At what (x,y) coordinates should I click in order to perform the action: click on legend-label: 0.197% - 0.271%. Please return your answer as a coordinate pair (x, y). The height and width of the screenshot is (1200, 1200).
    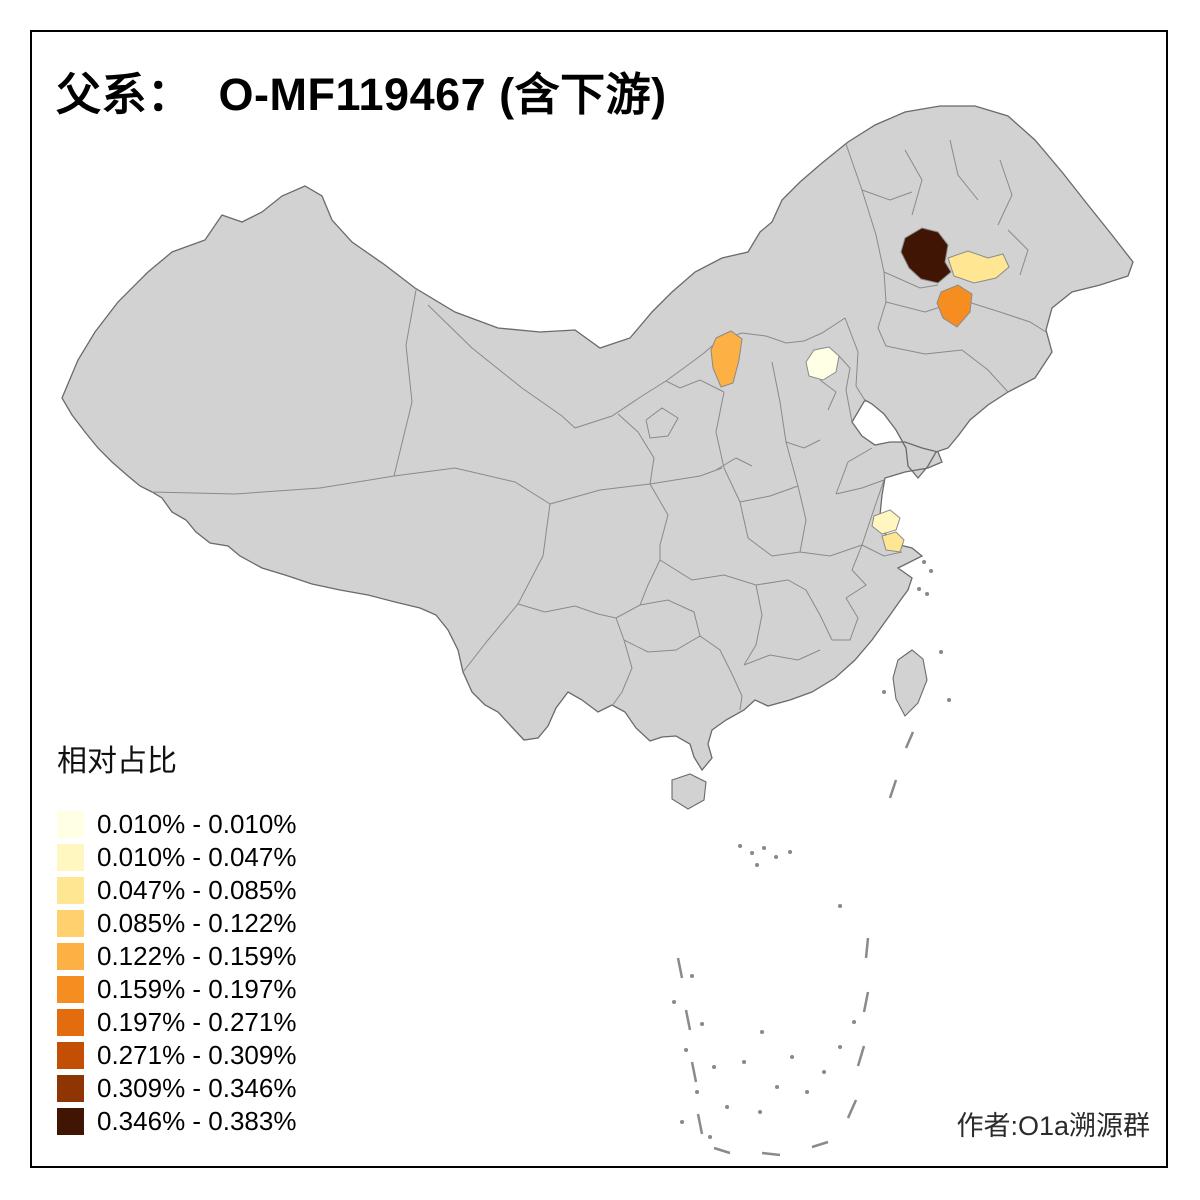
    Looking at the image, I should click on (197, 1022).